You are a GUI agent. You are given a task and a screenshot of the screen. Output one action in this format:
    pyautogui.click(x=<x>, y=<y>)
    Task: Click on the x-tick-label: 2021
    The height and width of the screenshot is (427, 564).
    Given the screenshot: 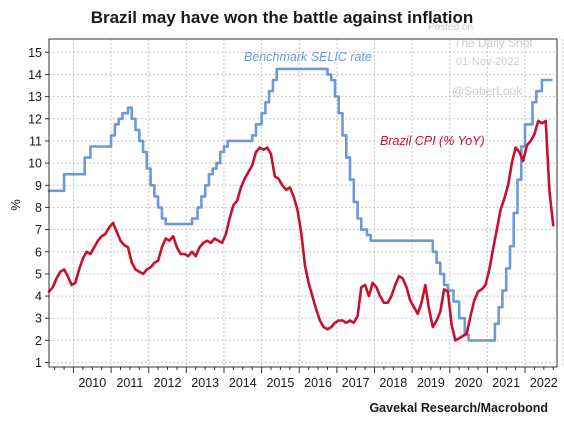 What is the action you would take?
    pyautogui.click(x=506, y=383)
    